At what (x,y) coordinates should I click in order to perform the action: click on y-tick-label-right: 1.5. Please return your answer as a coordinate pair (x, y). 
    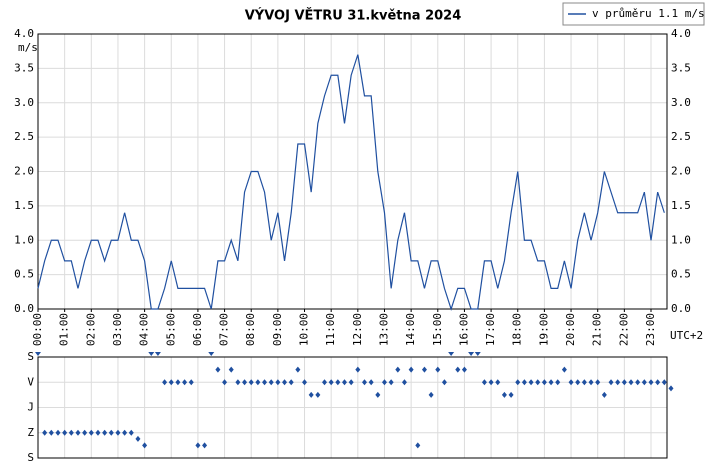
    Looking at the image, I should click on (681, 205).